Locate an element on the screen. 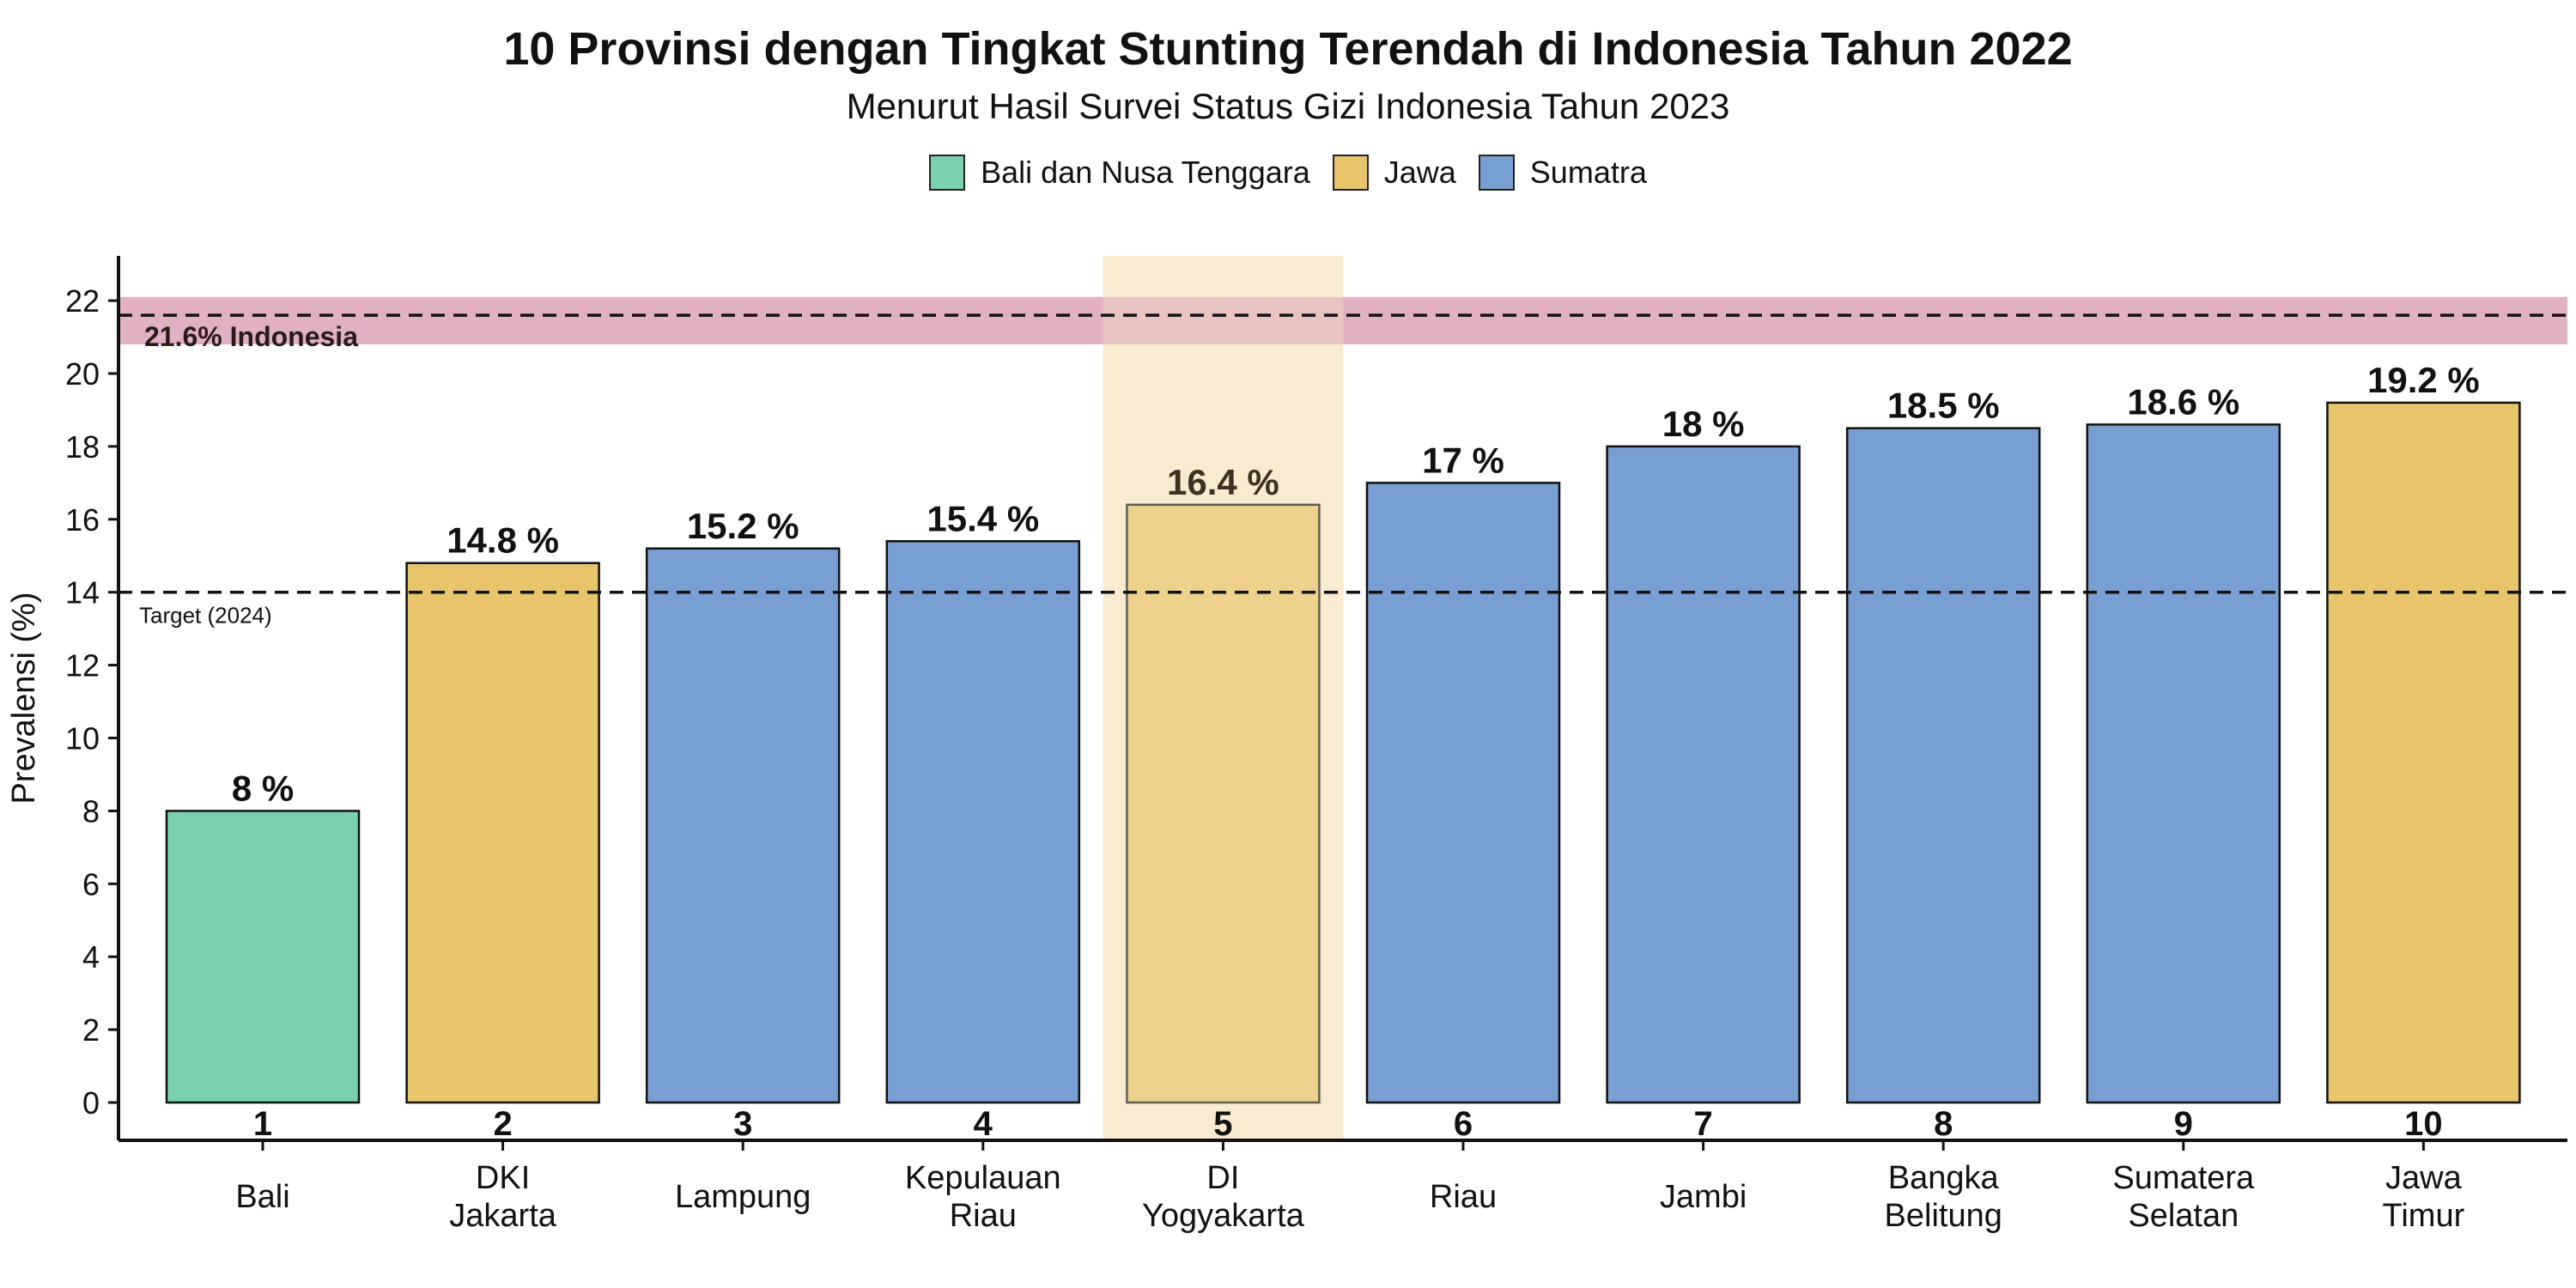  x-tick-label: Bangka Belitung is located at coordinates (1944, 1197).